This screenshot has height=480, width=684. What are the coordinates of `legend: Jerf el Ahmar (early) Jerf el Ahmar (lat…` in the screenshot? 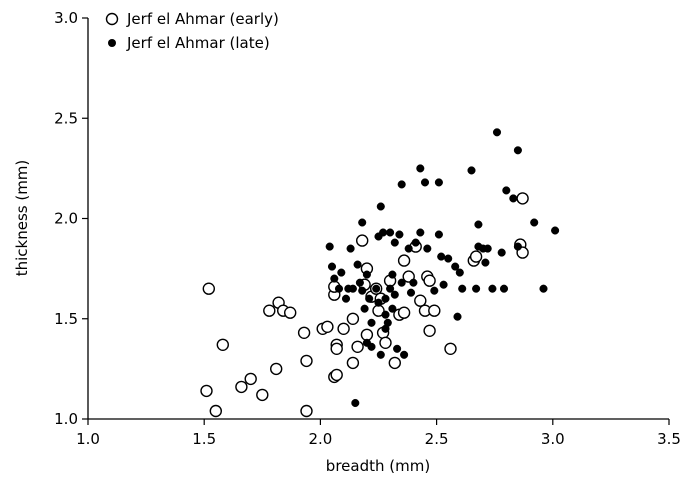 It's located at (192, 31).